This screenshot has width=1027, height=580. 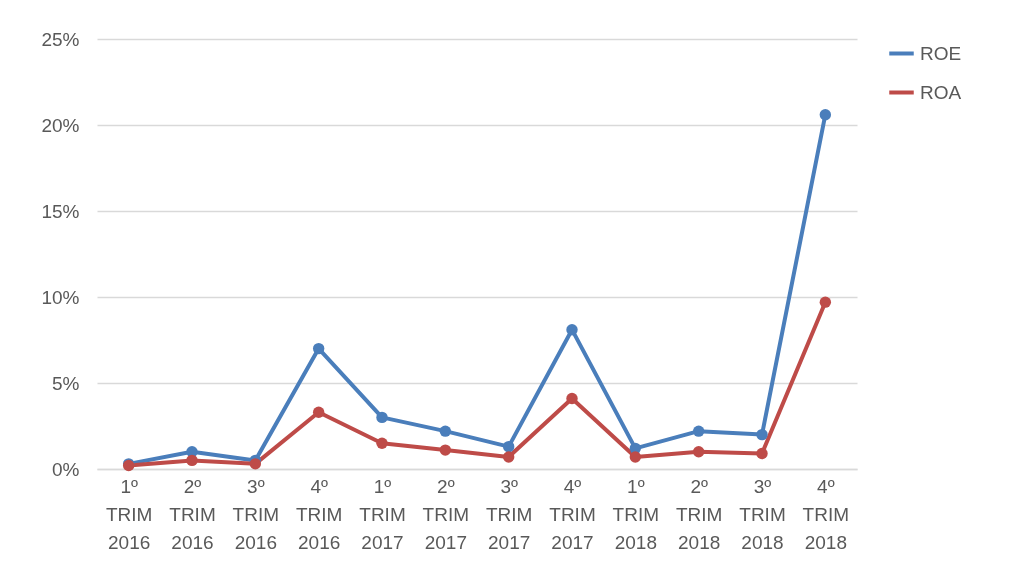 I want to click on x-tick-label: 1º TRIM 2018, so click(x=636, y=514).